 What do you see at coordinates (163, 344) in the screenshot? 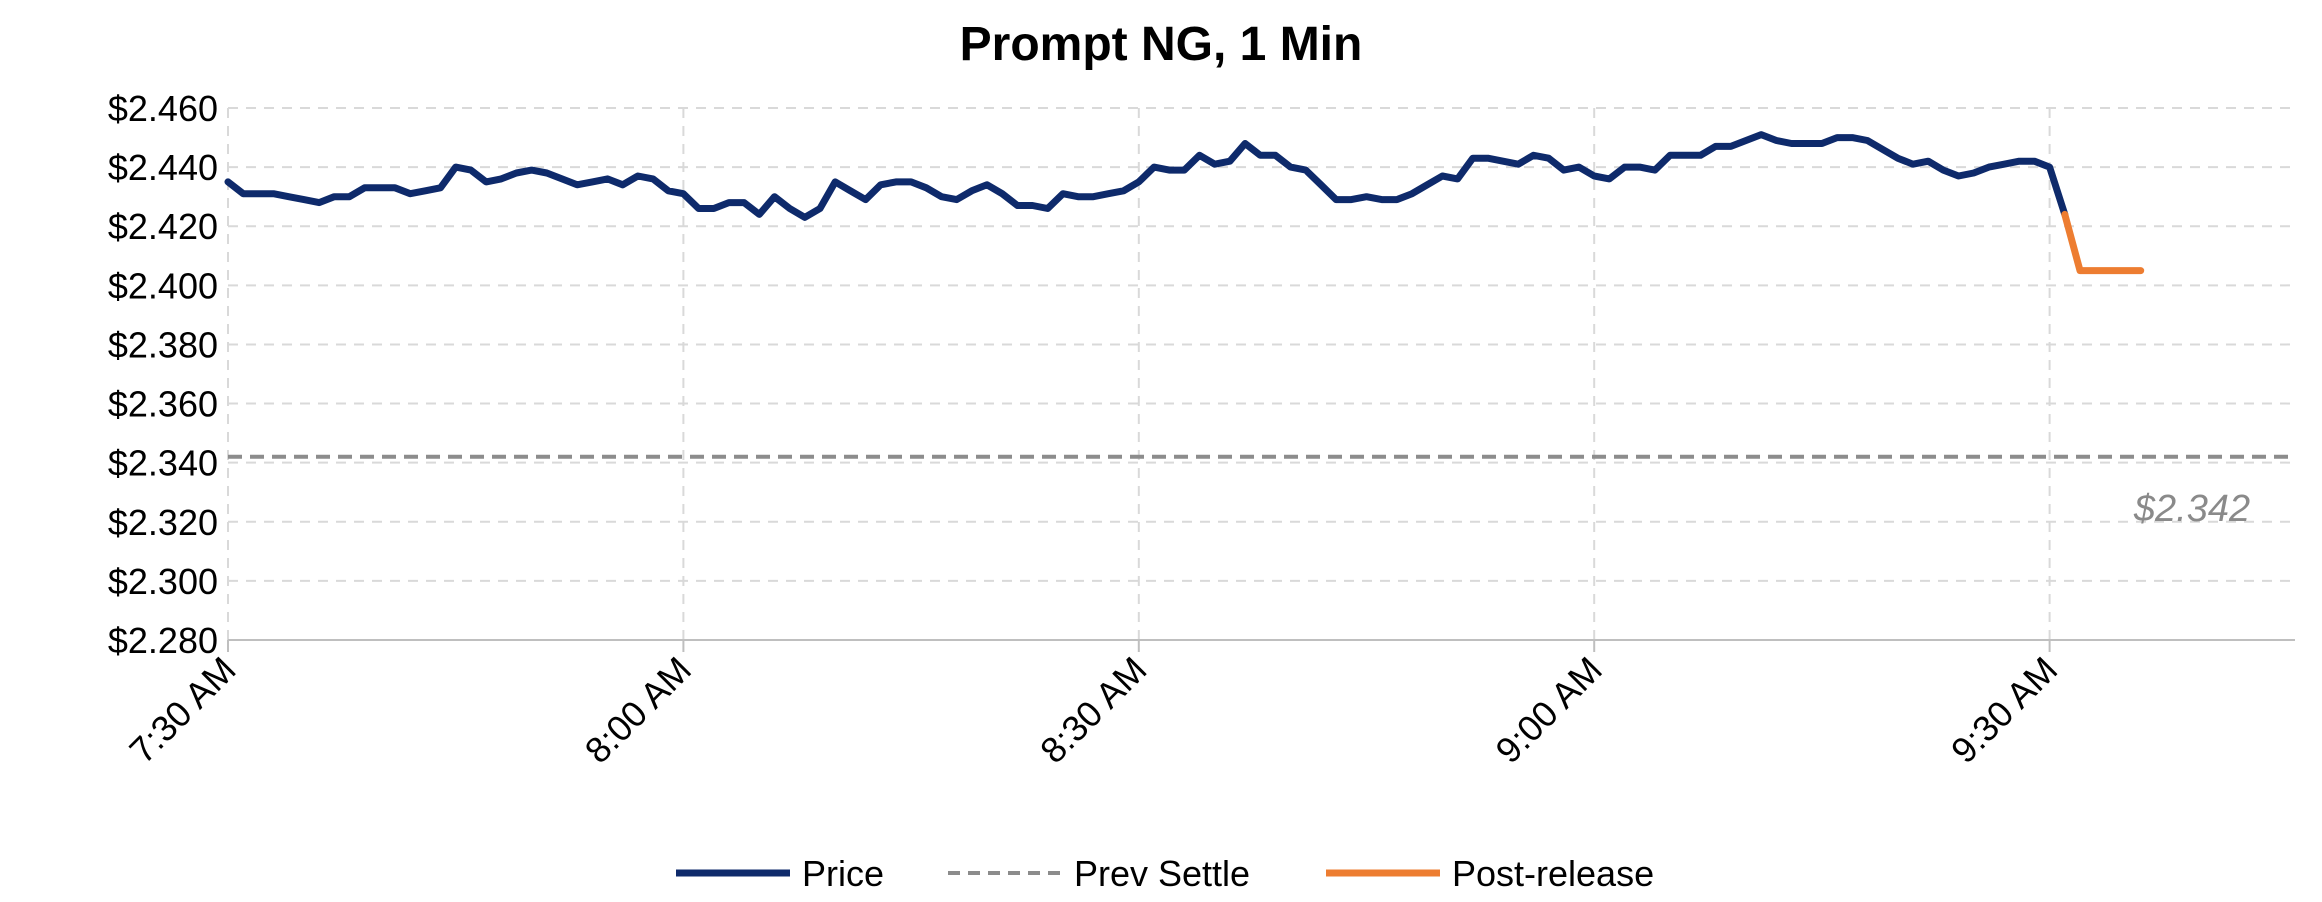
I see `y-tick-label: $2.380` at bounding box center [163, 344].